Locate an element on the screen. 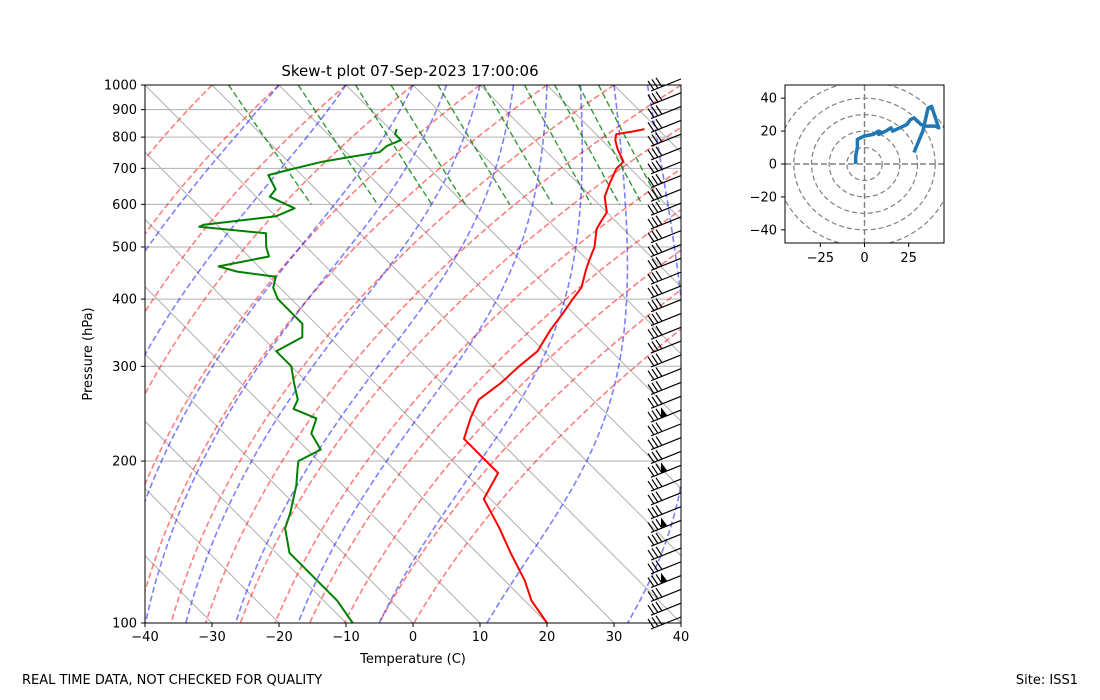  y-tick-label: 600 is located at coordinates (124, 205).